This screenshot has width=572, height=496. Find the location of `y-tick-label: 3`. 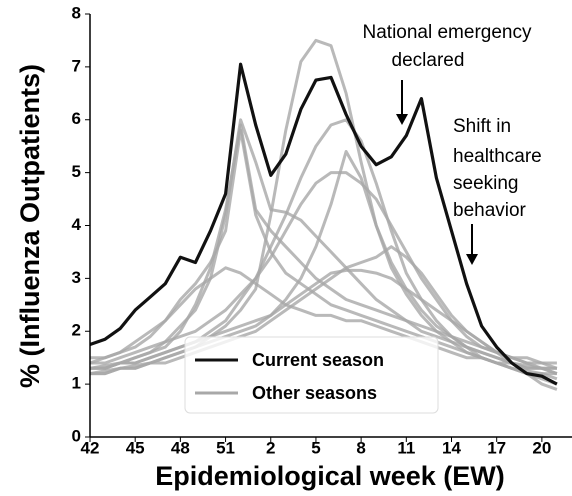

y-tick-label: 3 is located at coordinates (76, 277).